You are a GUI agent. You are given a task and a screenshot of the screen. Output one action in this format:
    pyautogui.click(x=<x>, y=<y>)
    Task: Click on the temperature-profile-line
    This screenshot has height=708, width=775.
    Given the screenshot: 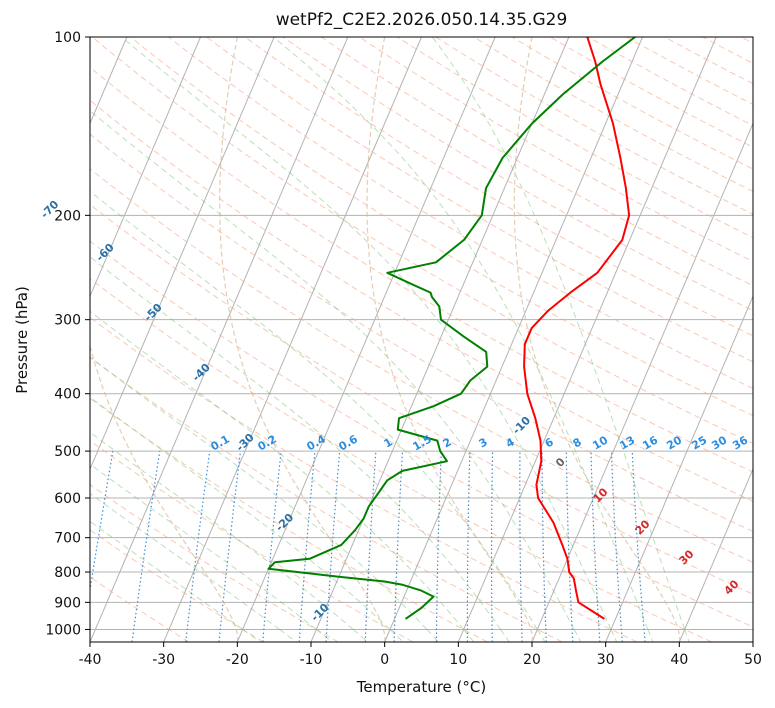 What is the action you would take?
    pyautogui.click(x=577, y=328)
    